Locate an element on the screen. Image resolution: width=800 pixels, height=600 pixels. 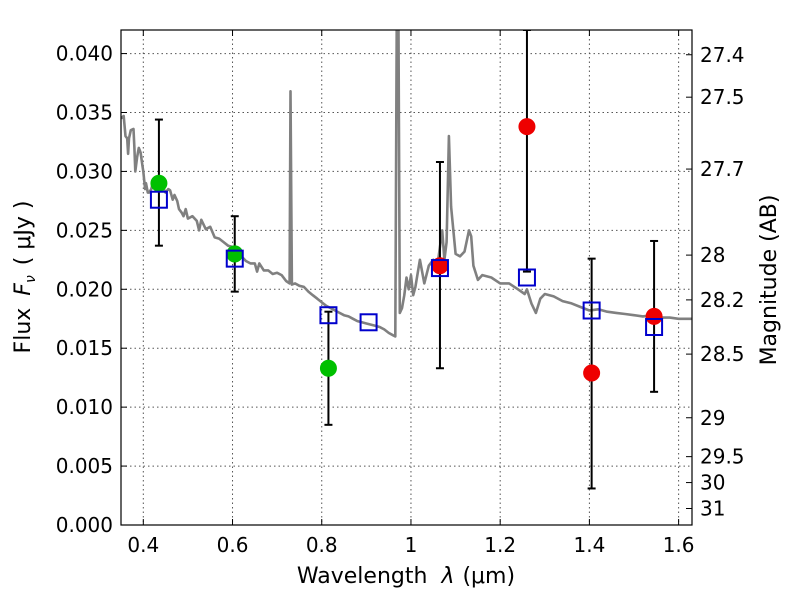
x-tick-label: 1.2 is located at coordinates (500, 545).